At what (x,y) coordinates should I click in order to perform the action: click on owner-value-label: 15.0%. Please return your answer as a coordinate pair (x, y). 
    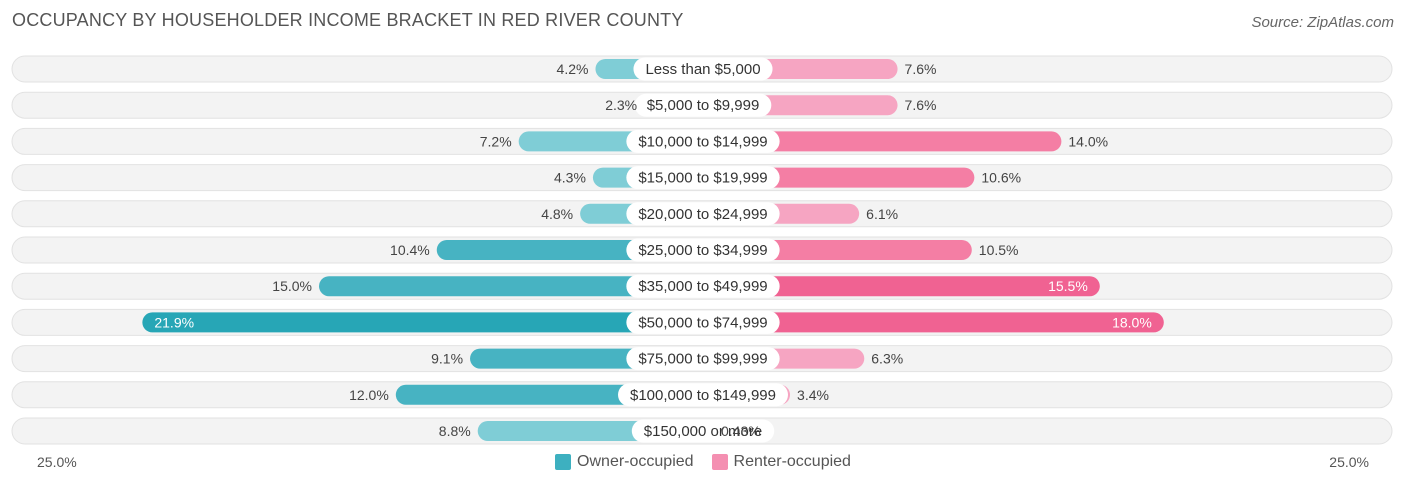
    Looking at the image, I should click on (292, 286).